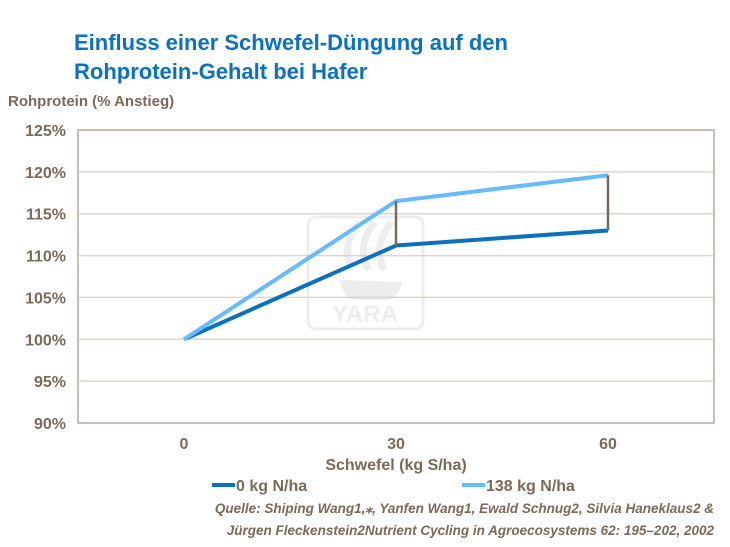  Describe the element at coordinates (271, 486) in the screenshot. I see `legend-label-0: 0 kg N/ha` at that location.